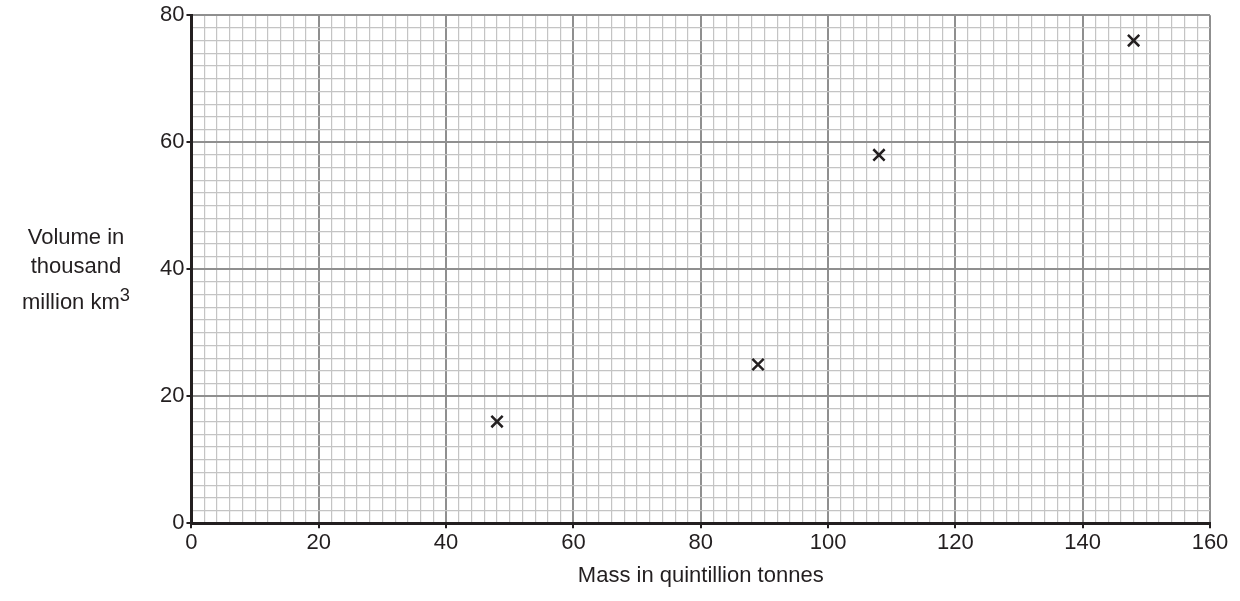 This screenshot has width=1240, height=601. I want to click on y-tick-label: 60, so click(172, 141).